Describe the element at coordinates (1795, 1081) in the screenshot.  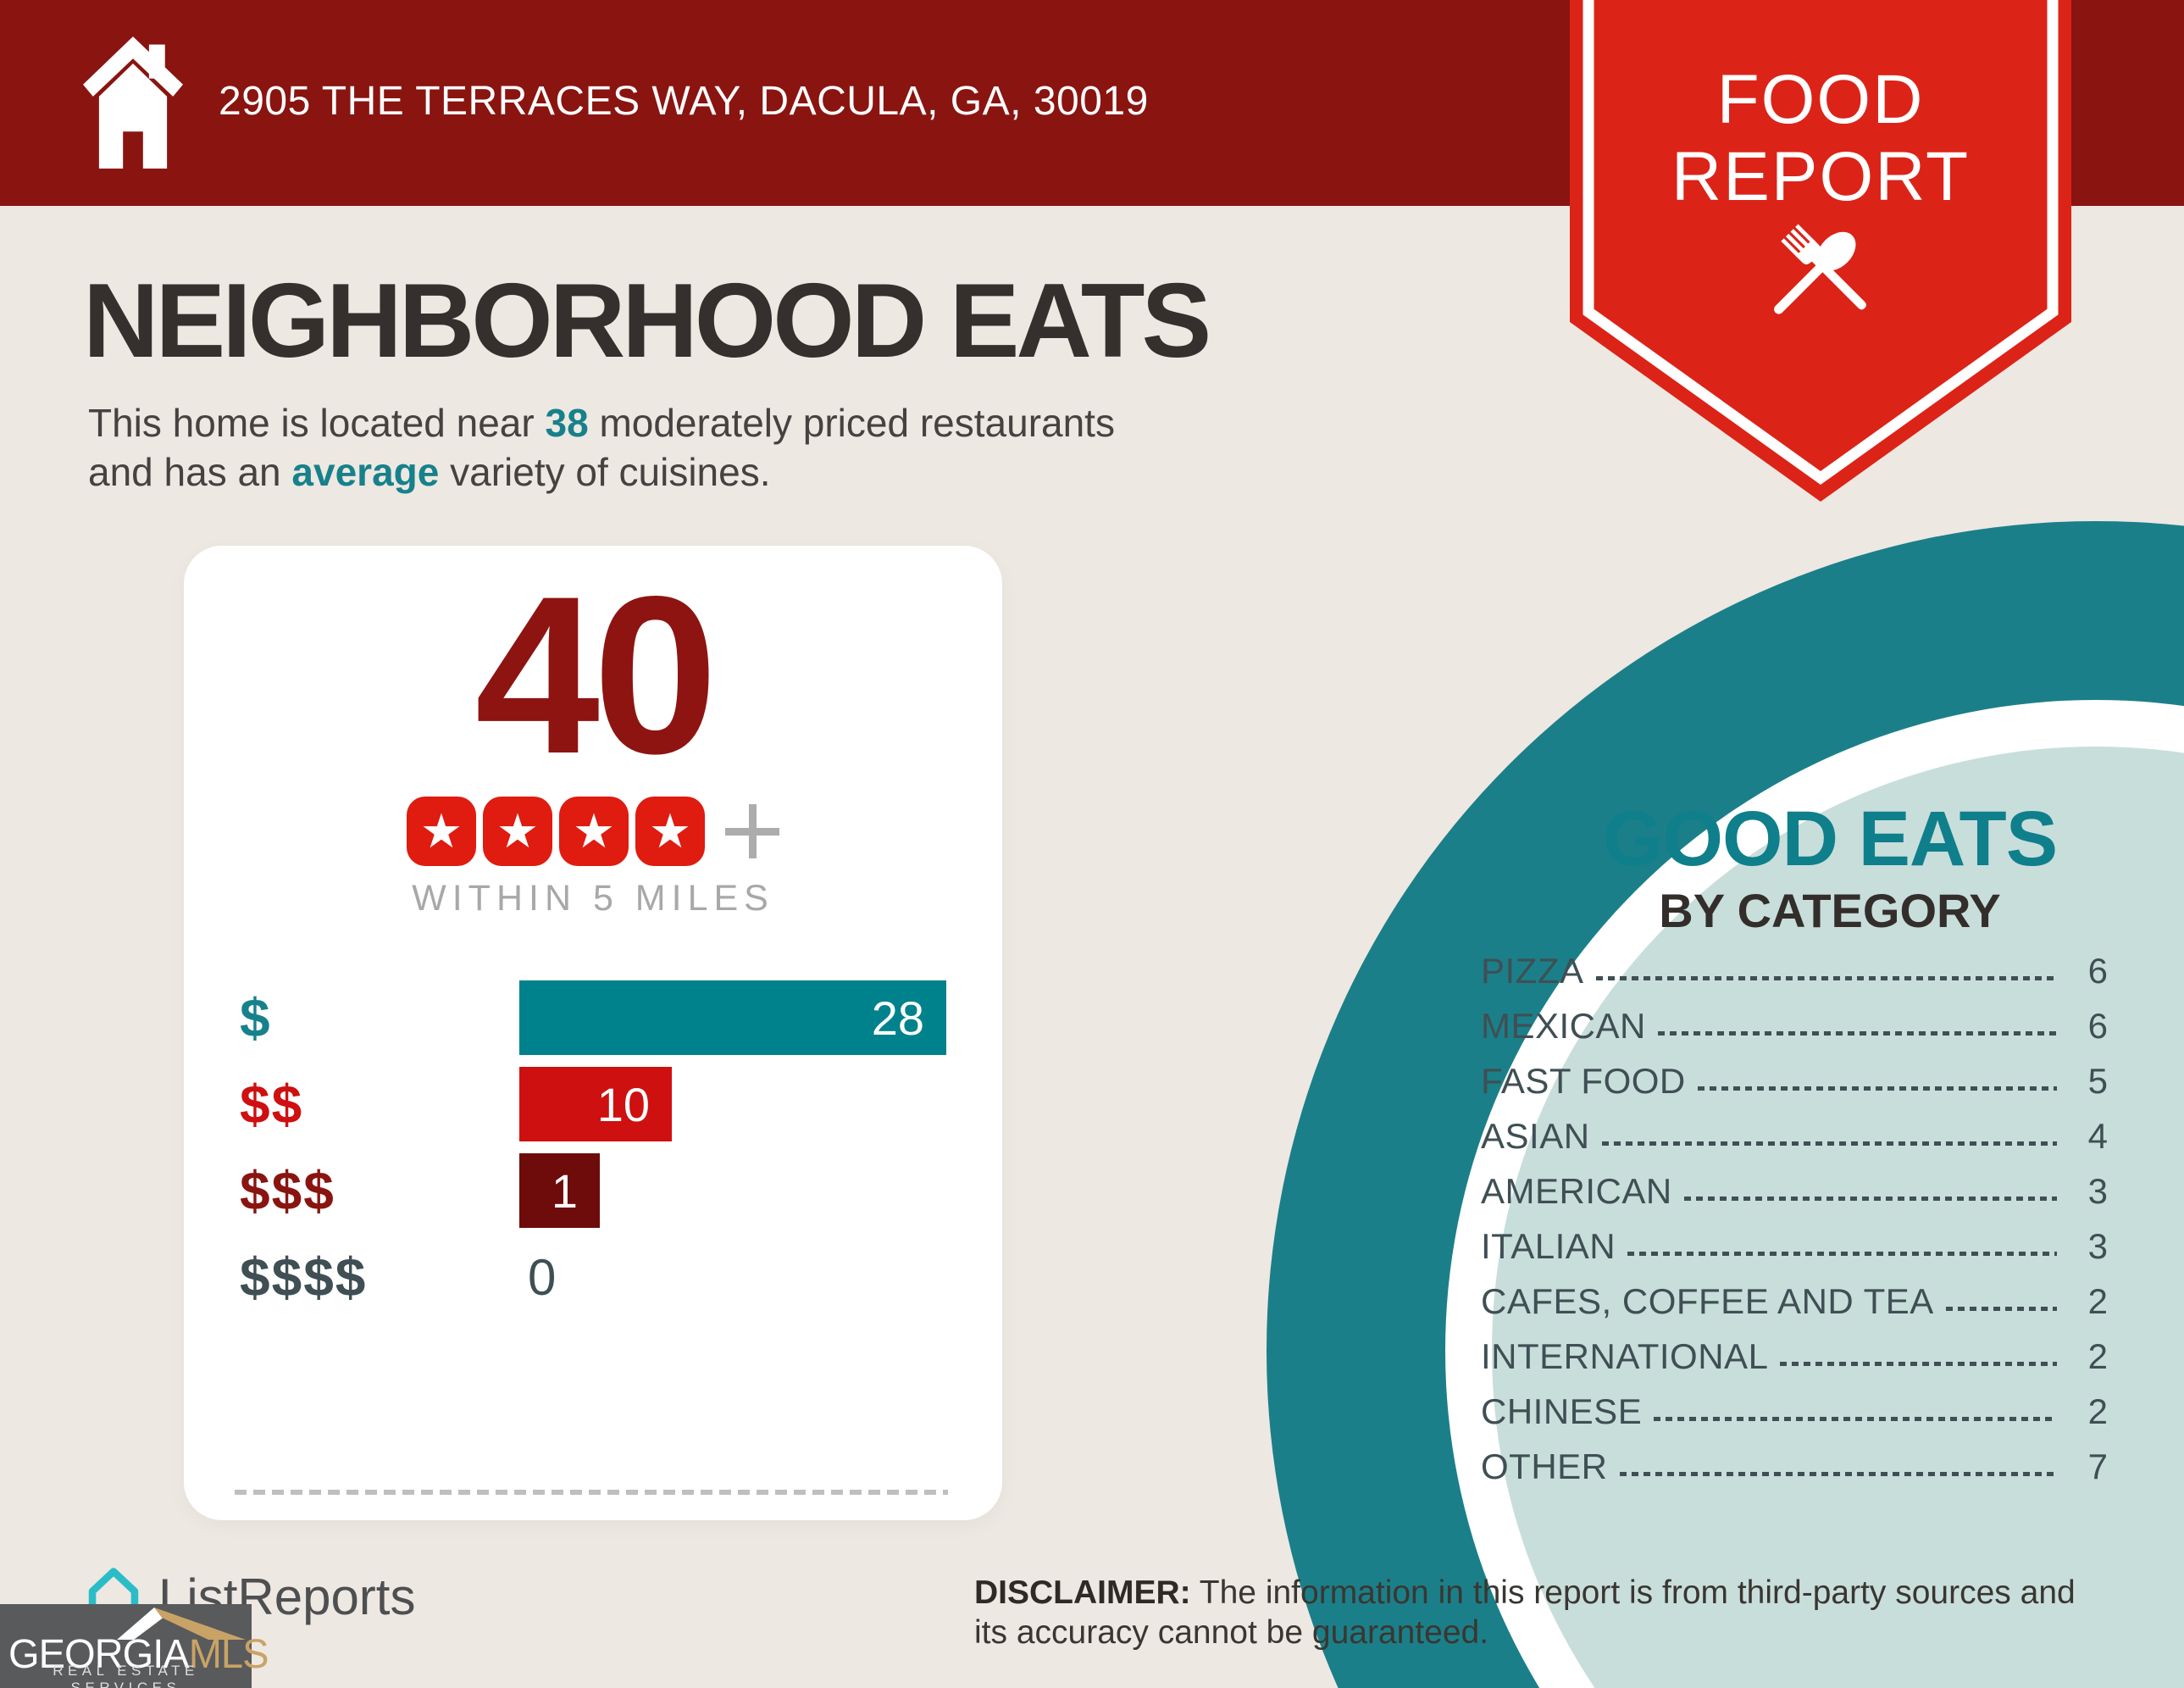
I see `category-row: FAST FOOD 5` at that location.